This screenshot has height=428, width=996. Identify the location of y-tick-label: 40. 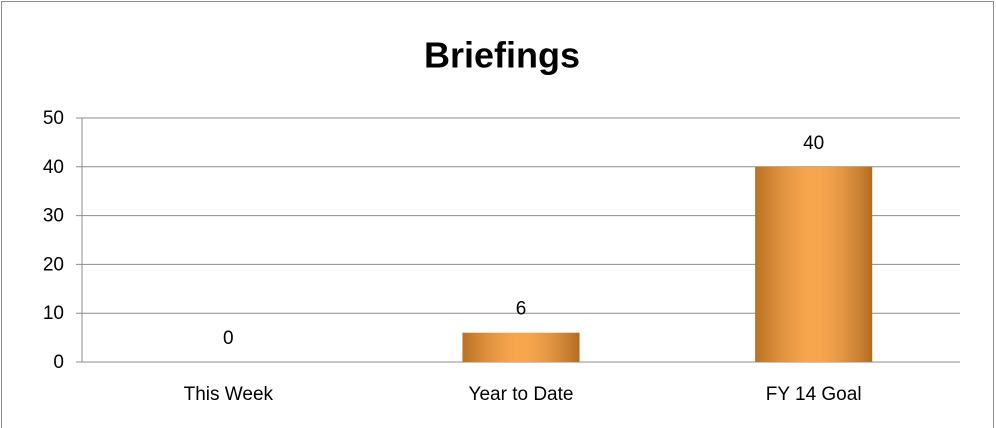
(53, 167).